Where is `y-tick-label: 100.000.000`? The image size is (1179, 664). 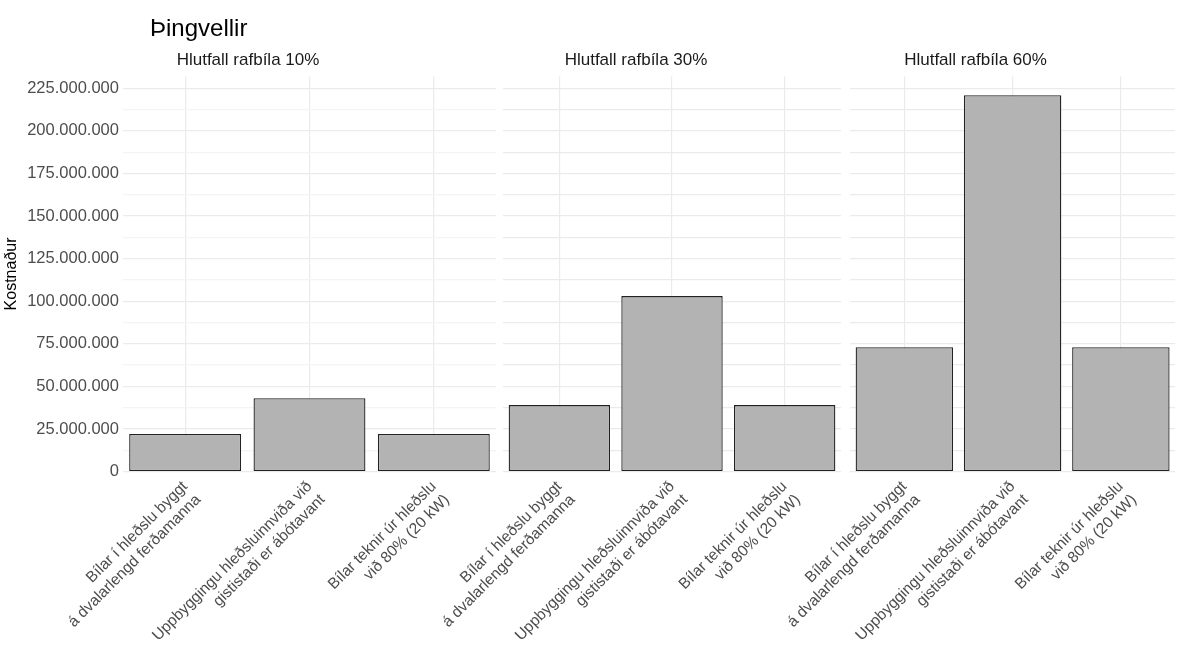
y-tick-label: 100.000.000 is located at coordinates (73, 299).